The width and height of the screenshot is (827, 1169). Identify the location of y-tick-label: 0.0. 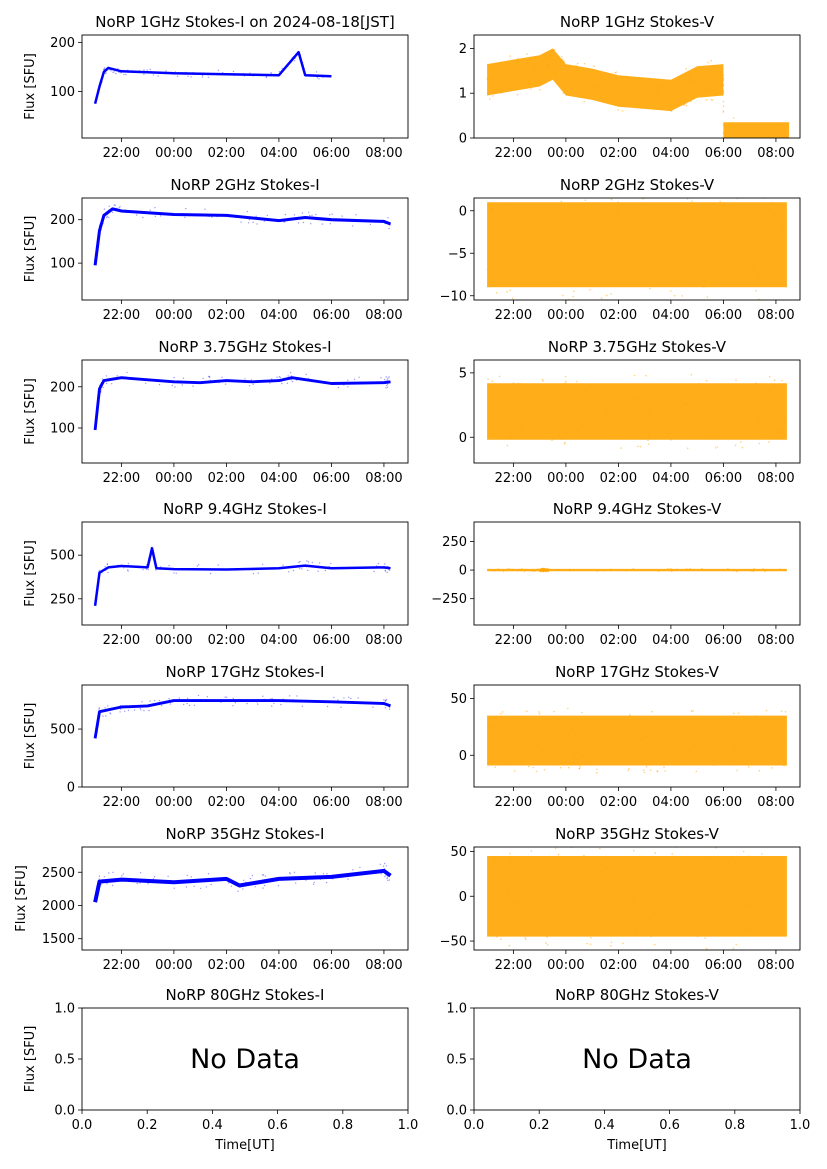
(64, 1111).